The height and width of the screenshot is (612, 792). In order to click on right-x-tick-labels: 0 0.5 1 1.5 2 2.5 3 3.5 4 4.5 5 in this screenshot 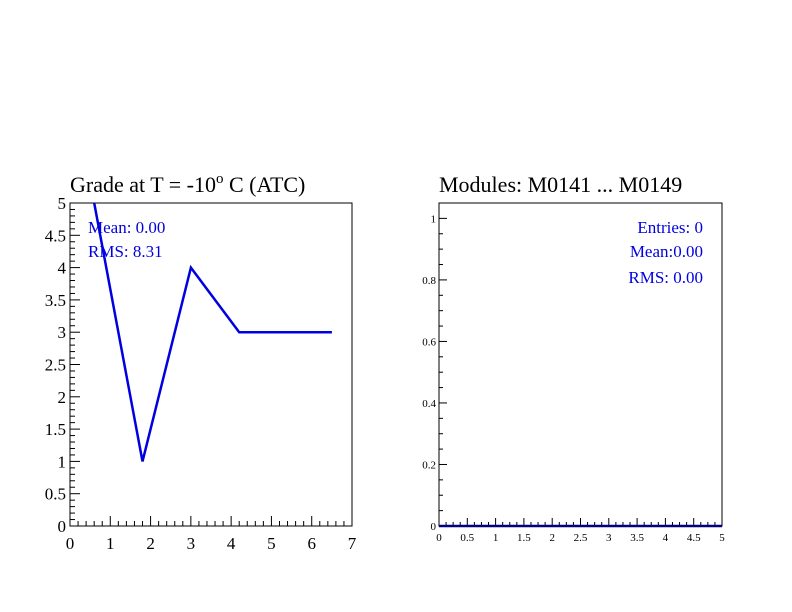, I will do `click(580, 538)`.